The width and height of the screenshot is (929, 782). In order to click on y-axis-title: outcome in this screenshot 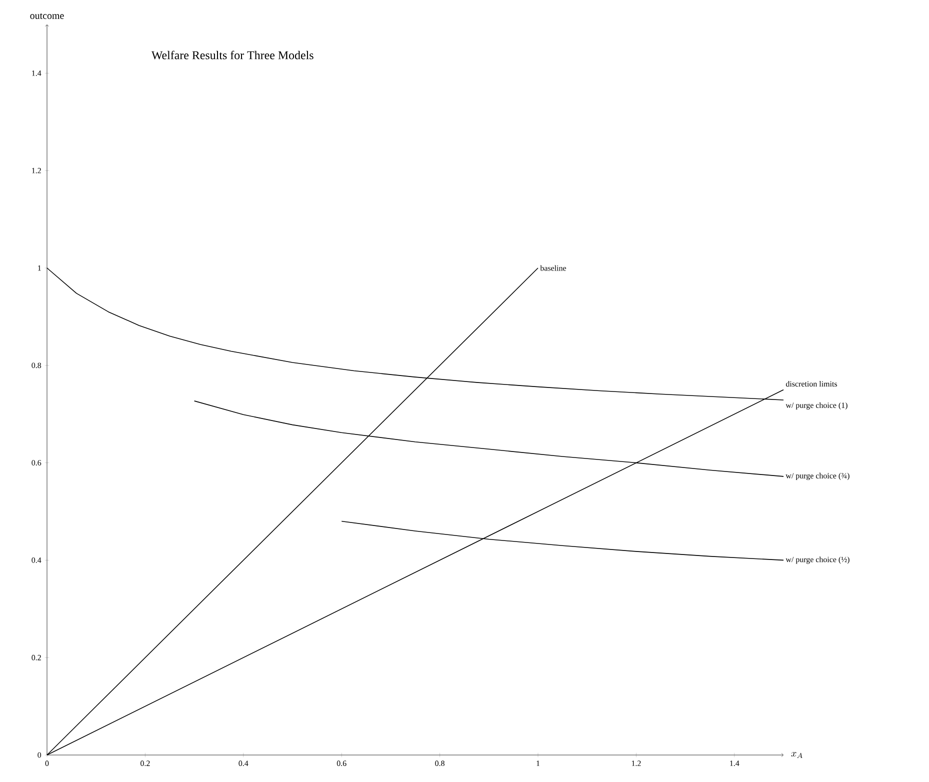, I will do `click(47, 16)`.